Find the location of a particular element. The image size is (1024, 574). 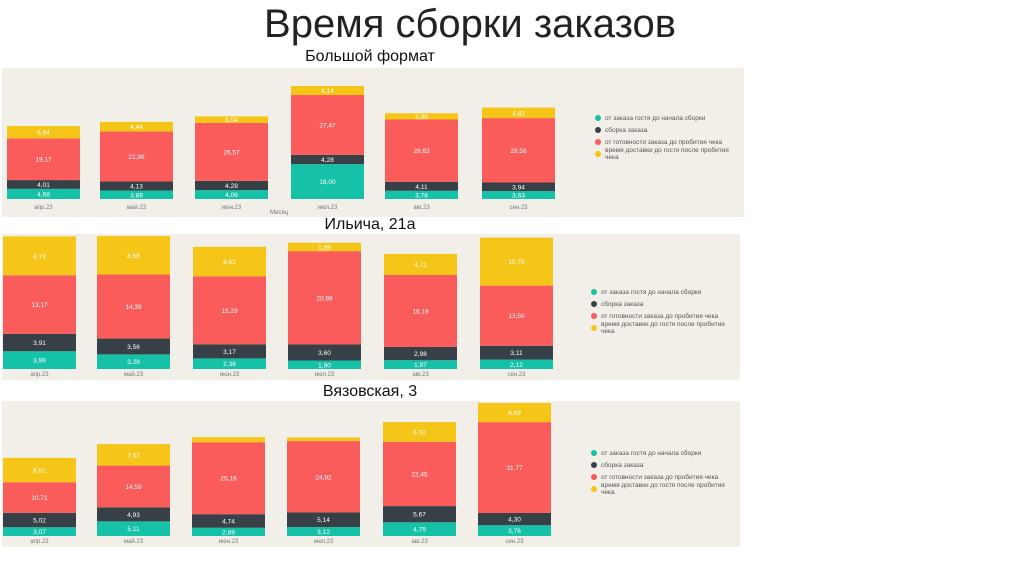

data-label: 3,11 is located at coordinates (516, 353).